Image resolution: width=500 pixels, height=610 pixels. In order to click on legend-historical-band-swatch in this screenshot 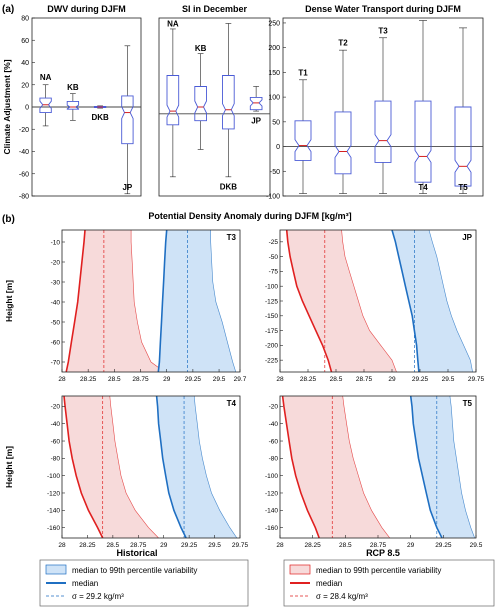, I will do `click(56, 569)`.